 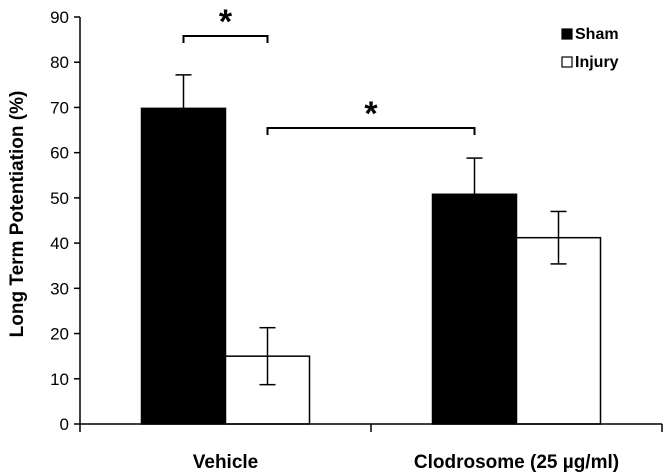 I want to click on x-category-label: Vehicle, so click(x=226, y=462).